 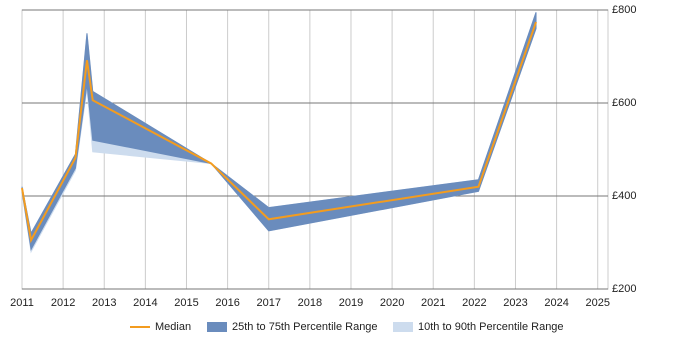 What do you see at coordinates (310, 303) in the screenshot?
I see `x-tick-label: 2018` at bounding box center [310, 303].